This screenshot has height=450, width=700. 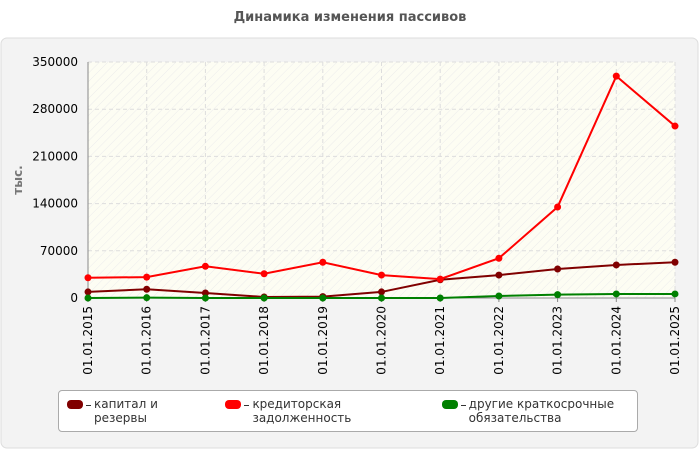 I want to click on legend-item: другие краткосрочные обязательства, so click(x=528, y=411).